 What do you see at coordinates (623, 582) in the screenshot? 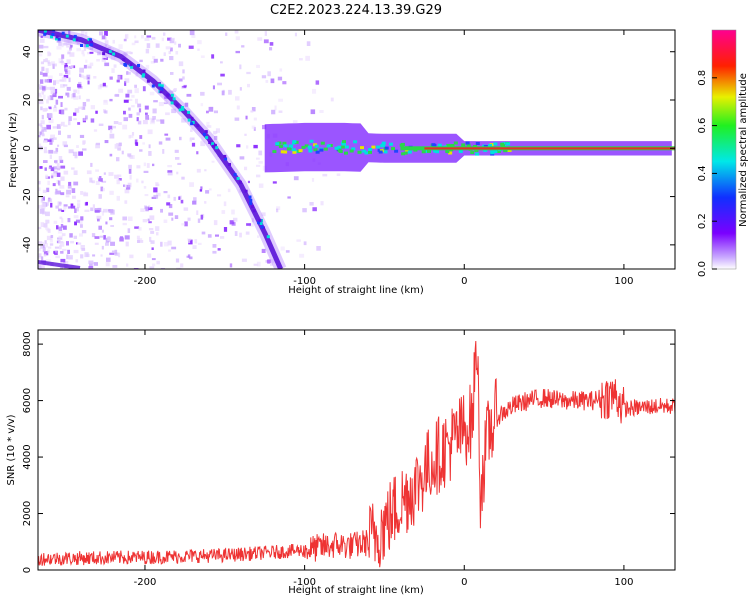
I see `x-tick-label: 100` at bounding box center [623, 582].